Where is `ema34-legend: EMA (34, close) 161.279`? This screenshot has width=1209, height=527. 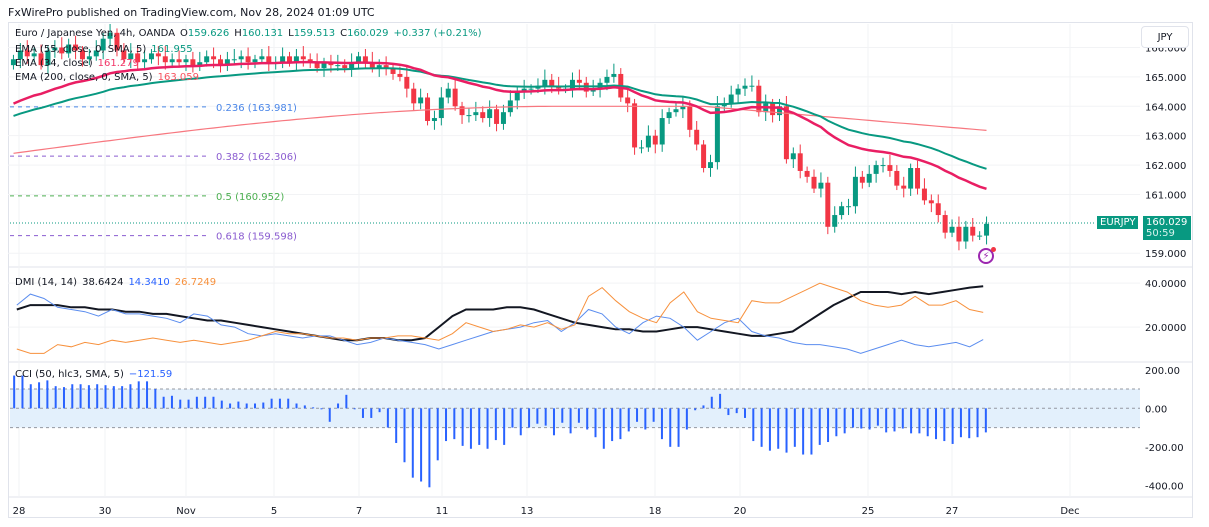
ema34-legend: EMA (34, close) 161.279 is located at coordinates (79, 63).